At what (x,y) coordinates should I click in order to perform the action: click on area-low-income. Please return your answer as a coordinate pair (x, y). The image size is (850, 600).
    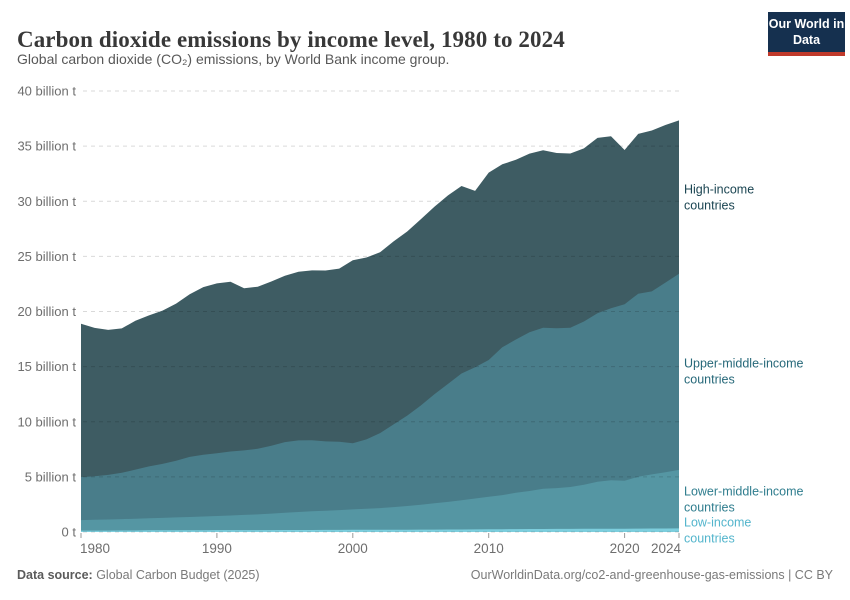
    Looking at the image, I should click on (380, 530).